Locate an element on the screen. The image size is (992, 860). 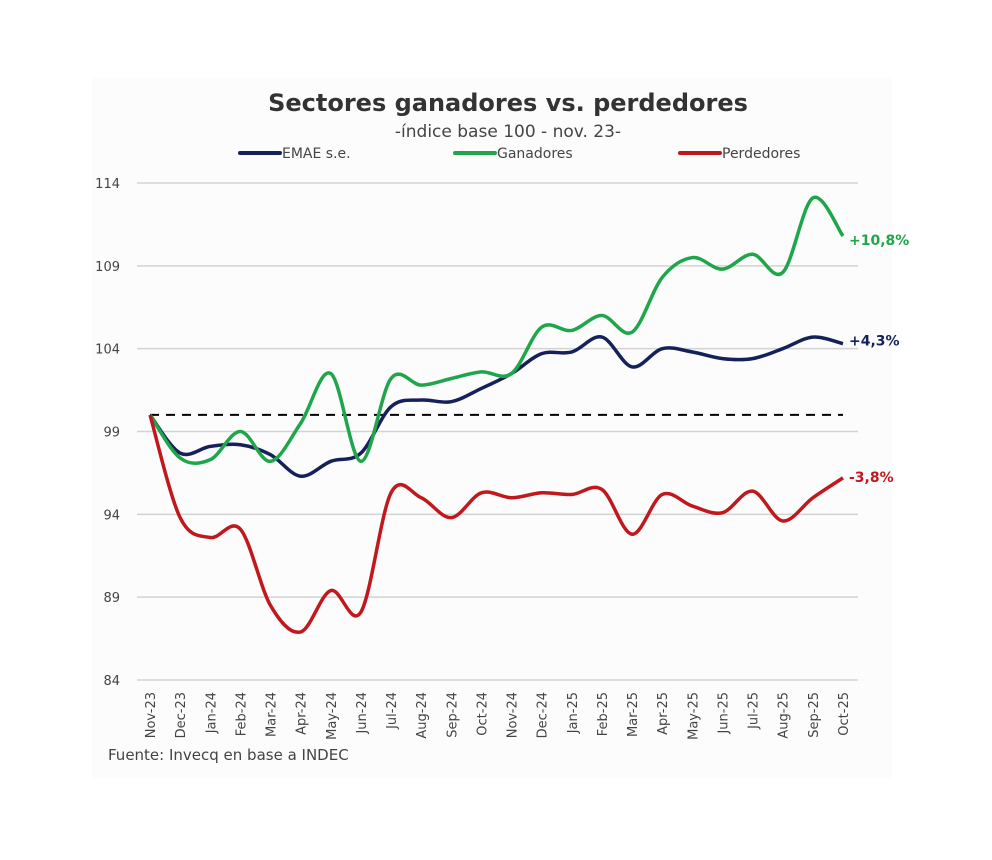
y-tick-label: 104 is located at coordinates (107, 350).